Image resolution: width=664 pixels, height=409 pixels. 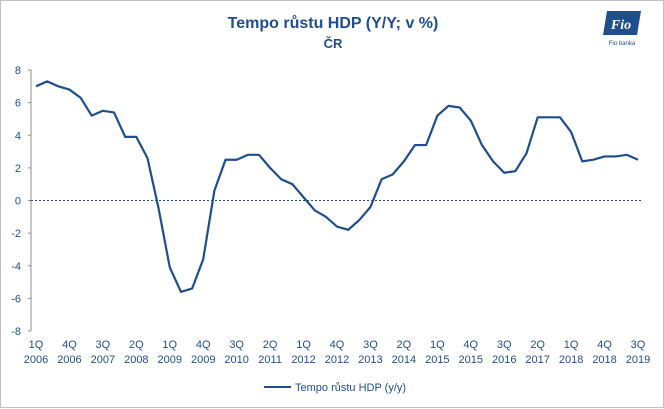 I want to click on x-tick-label-year: 2008, so click(x=136, y=360).